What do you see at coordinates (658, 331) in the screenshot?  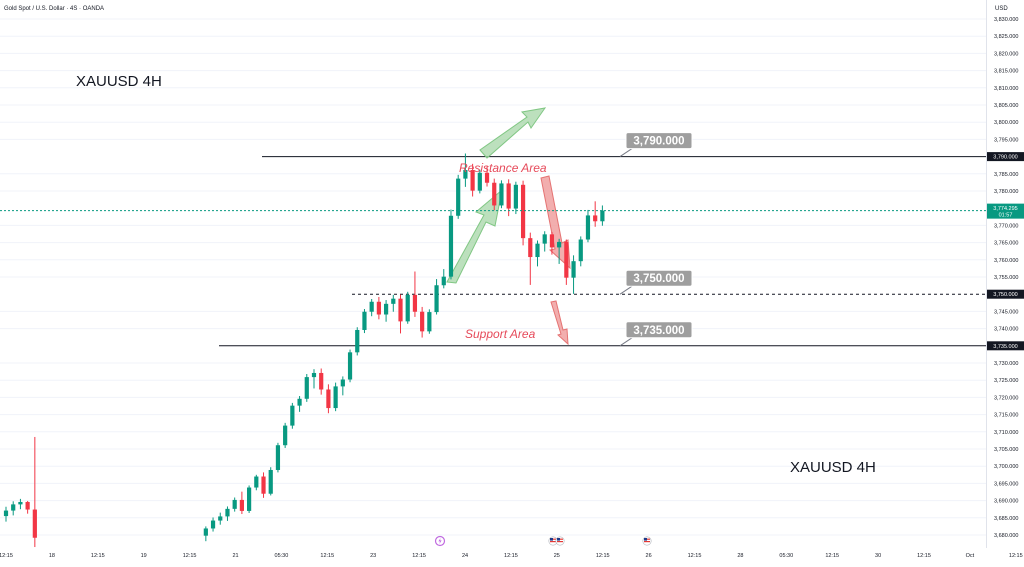 I see `callout-label-support: 3,735.000` at bounding box center [658, 331].